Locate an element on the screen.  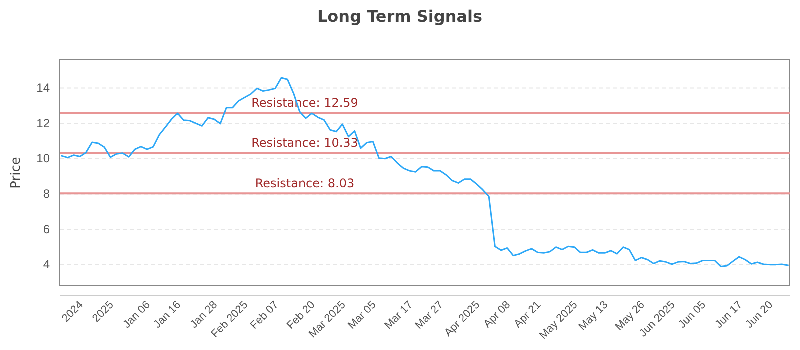
y-tick-label: 10 is located at coordinates (43, 159).